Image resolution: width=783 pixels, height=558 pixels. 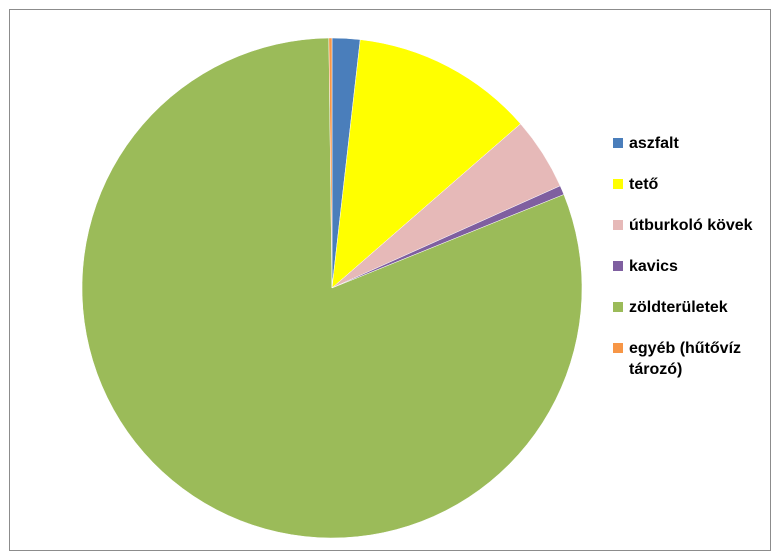 I want to click on legend-swatch-kavics, so click(x=618, y=266).